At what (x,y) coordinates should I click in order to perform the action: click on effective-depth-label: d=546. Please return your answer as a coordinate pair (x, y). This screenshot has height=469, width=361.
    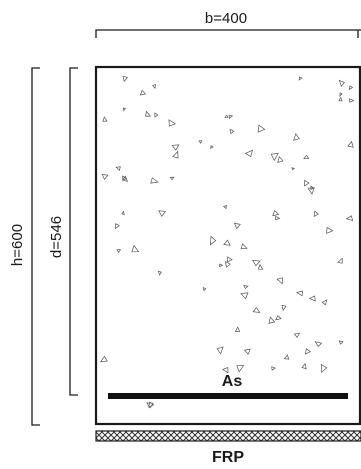
    Looking at the image, I should click on (56, 237).